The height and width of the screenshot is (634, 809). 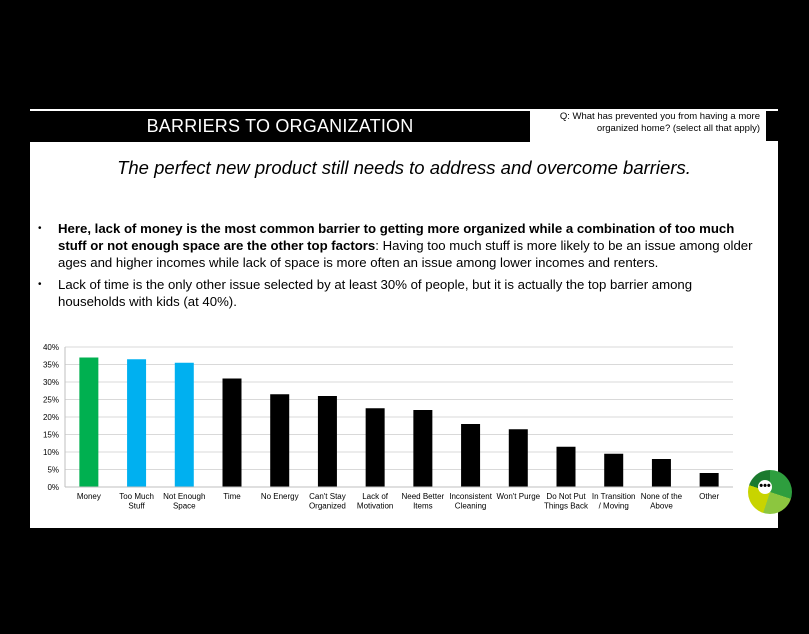 What do you see at coordinates (375, 496) in the screenshot?
I see `x-tick-label: Lack of` at bounding box center [375, 496].